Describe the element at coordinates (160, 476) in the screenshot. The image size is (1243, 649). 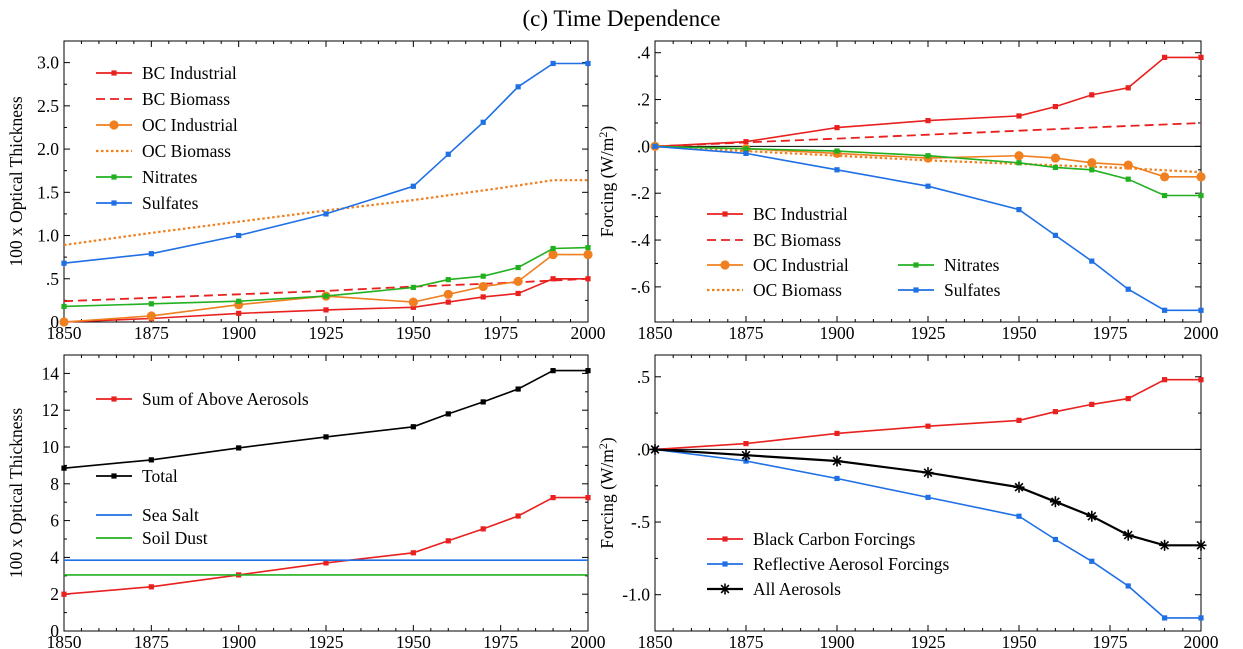
I see `legend-label: Total` at that location.